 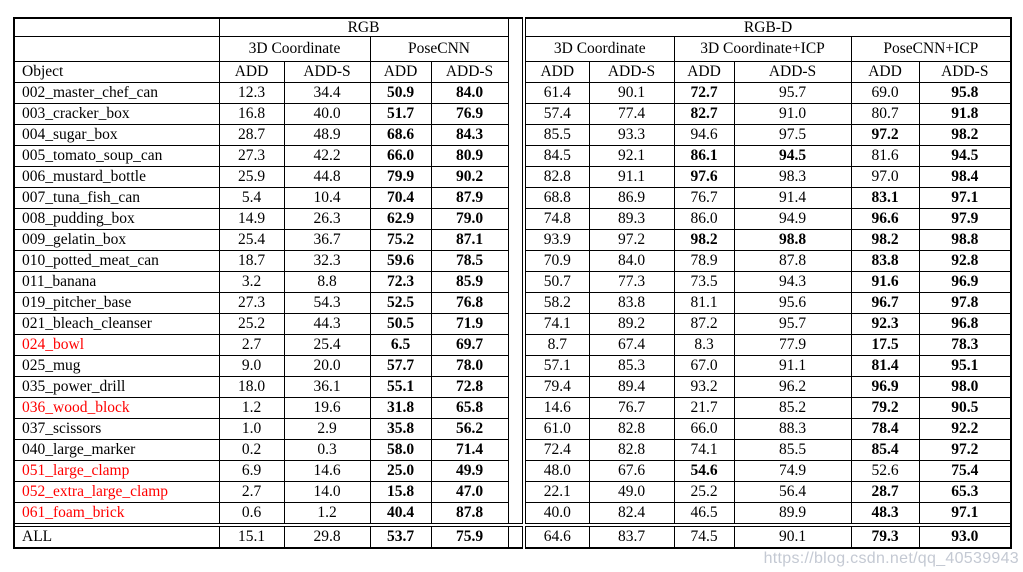 What do you see at coordinates (327, 135) in the screenshot?
I see `metric-value: 48.9` at bounding box center [327, 135].